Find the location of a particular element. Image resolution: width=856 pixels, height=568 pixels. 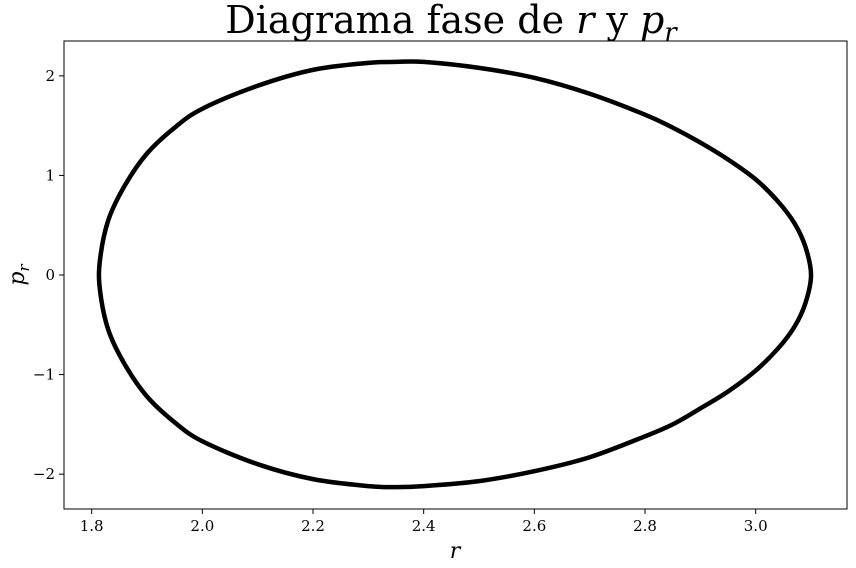

y-axis-label: pr is located at coordinates (19, 275).